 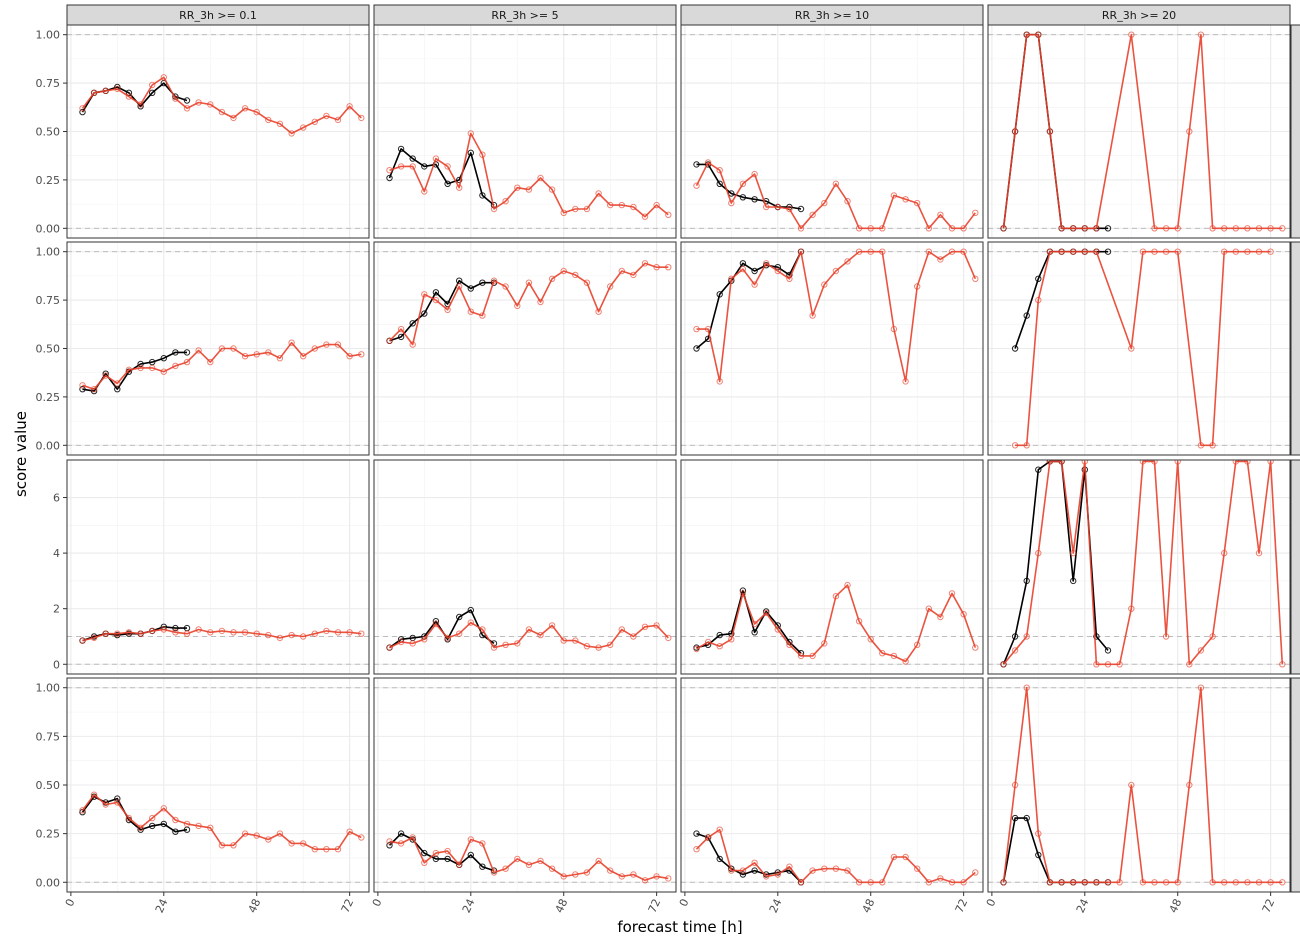 I want to click on y-tick-label: 0.00, so click(x=48, y=445).